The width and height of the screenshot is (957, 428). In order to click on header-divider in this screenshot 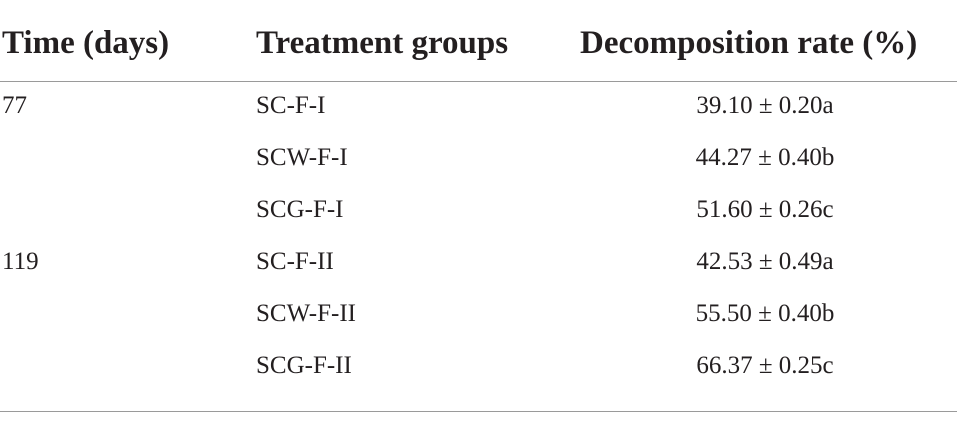, I will do `click(478, 81)`.